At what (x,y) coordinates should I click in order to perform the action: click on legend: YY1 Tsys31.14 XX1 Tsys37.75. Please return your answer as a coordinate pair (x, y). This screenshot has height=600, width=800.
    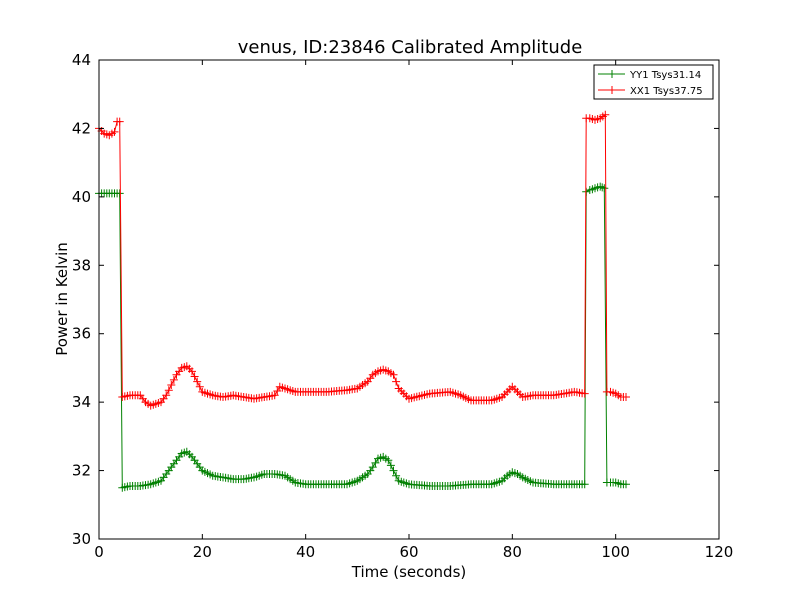
    Looking at the image, I should click on (653, 82).